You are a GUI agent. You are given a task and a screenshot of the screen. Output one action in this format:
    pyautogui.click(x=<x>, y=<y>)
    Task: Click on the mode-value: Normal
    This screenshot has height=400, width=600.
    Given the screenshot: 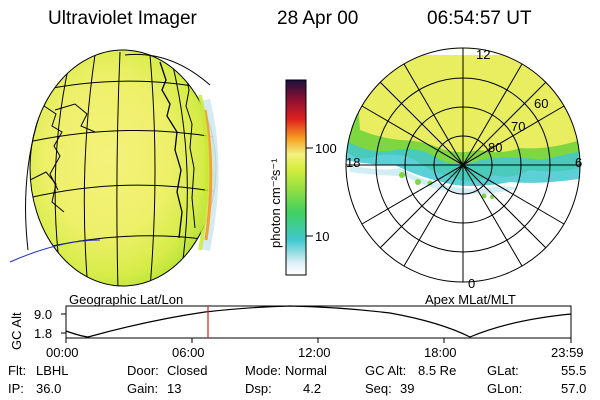 What is the action you would take?
    pyautogui.click(x=306, y=370)
    